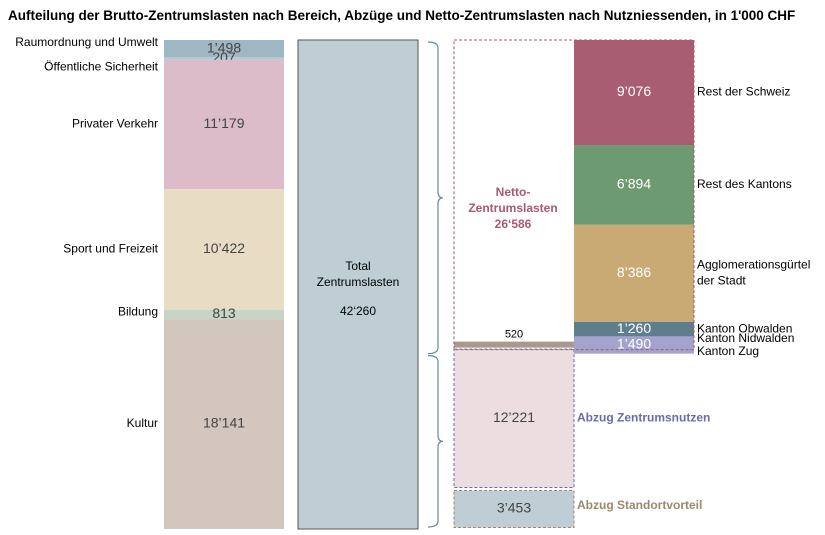 The image size is (825, 535). I want to click on beneficiary-label-2-line-1: Agglomerationsgürtel, so click(753, 264).